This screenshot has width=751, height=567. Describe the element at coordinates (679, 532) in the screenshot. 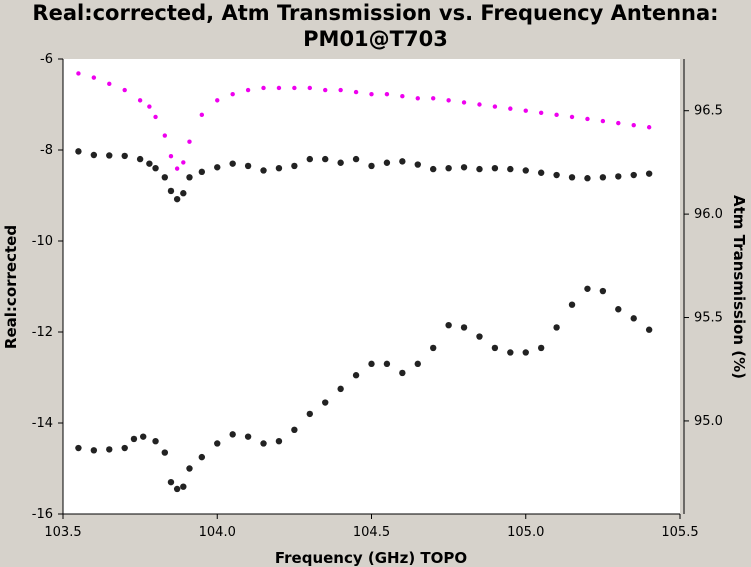

I see `x-tick-label: 105.5` at that location.